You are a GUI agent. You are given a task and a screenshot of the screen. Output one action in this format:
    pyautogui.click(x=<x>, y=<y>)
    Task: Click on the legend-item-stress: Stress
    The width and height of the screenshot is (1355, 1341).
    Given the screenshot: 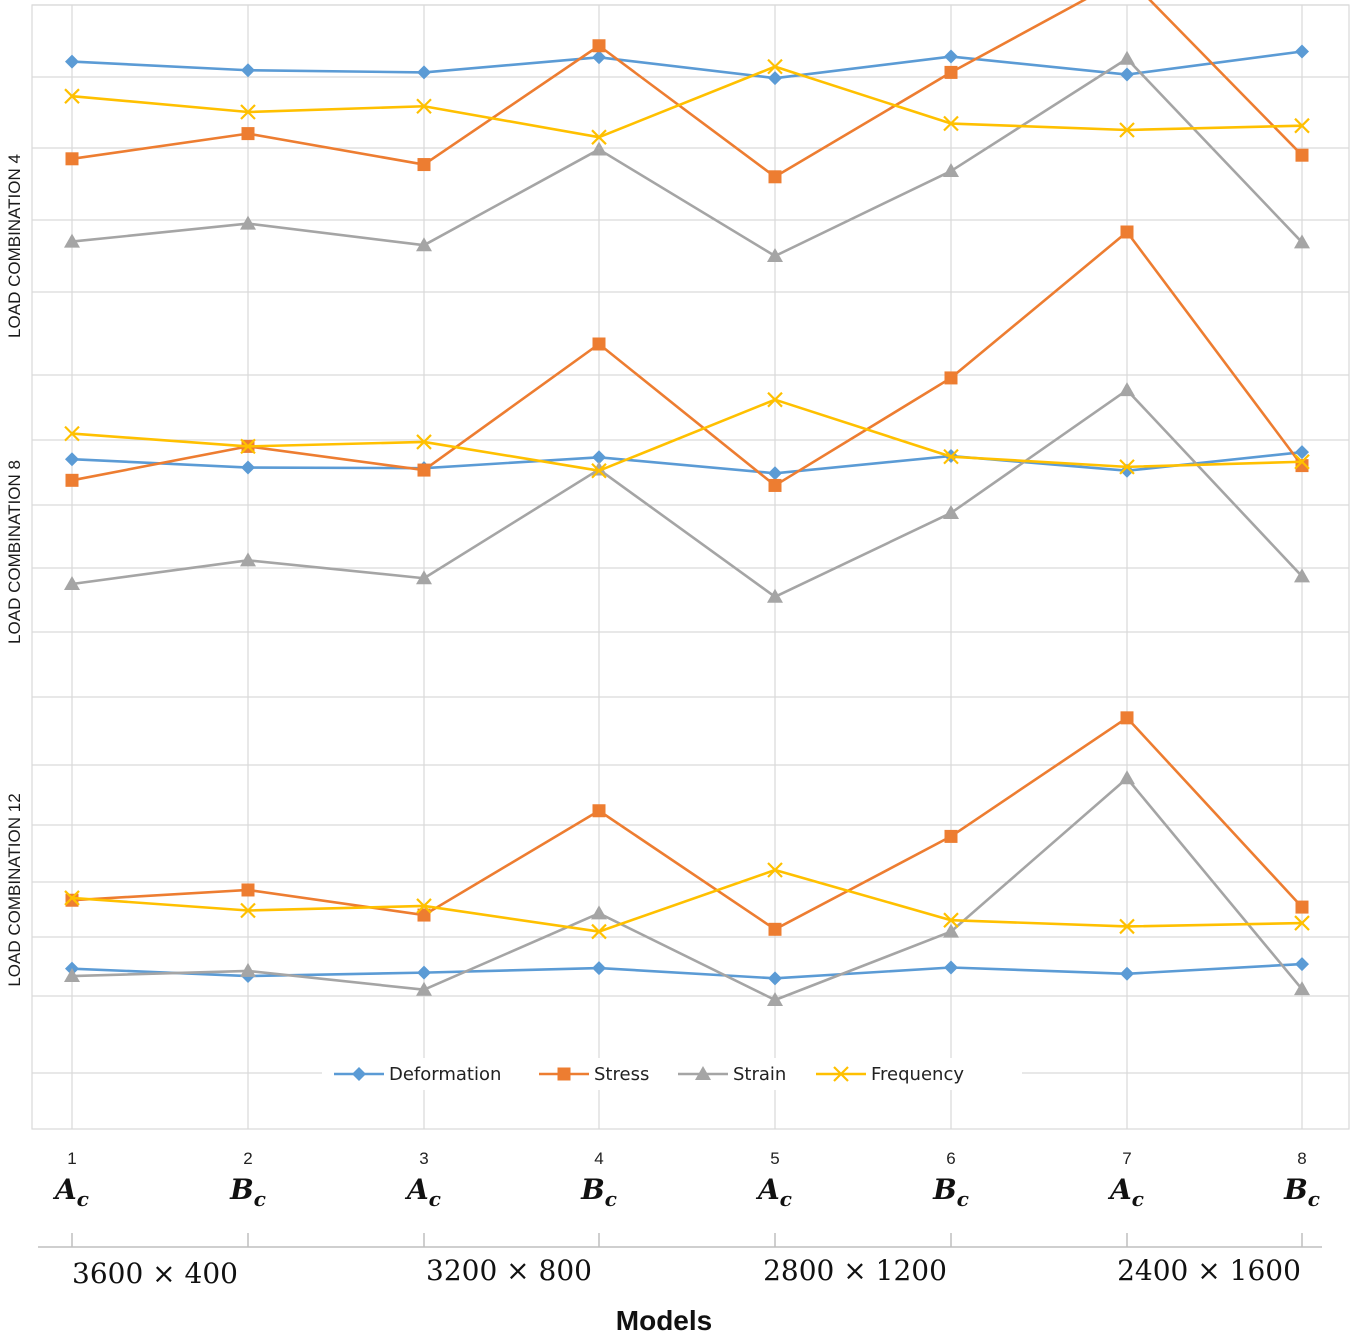 What is the action you would take?
    pyautogui.click(x=594, y=1074)
    